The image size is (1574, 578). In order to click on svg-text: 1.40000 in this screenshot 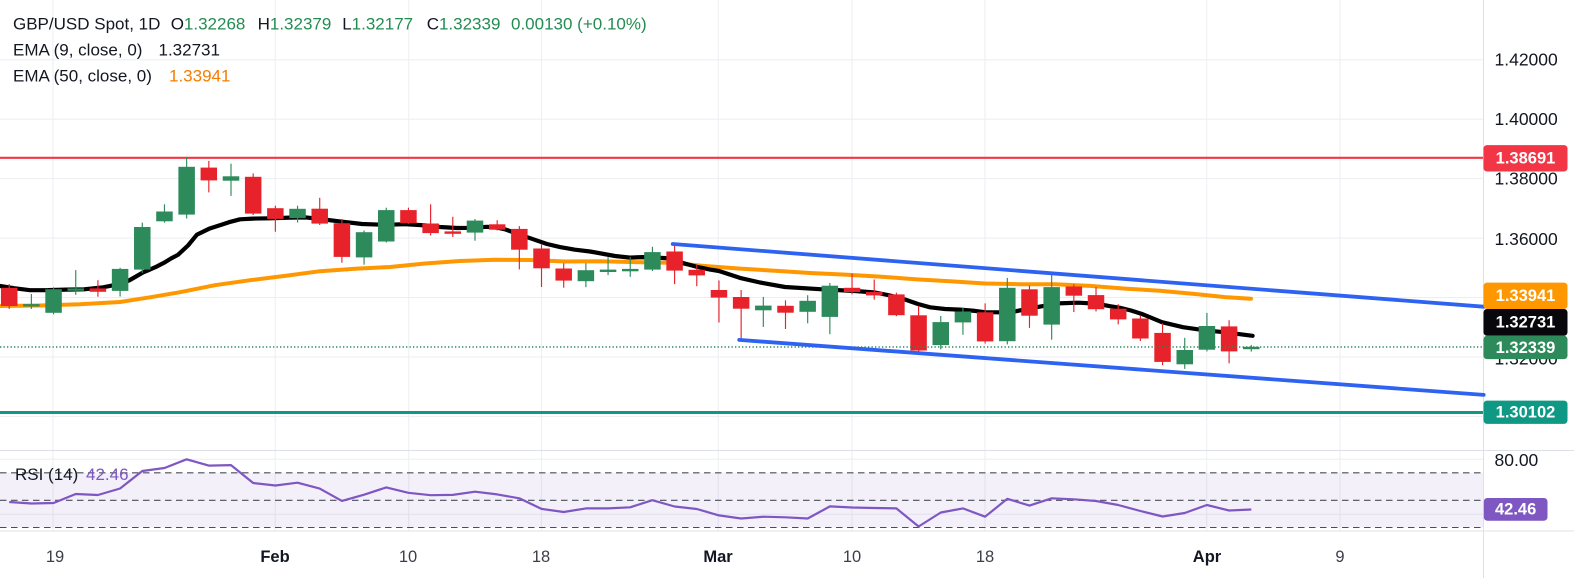, I will do `click(1527, 119)`.